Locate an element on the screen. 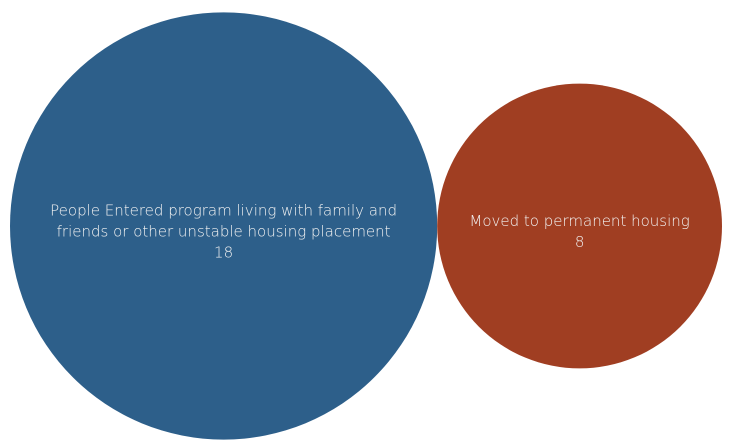 This screenshot has height=448, width=740. bubble-label: Moved to permanent housing 8 is located at coordinates (580, 232).